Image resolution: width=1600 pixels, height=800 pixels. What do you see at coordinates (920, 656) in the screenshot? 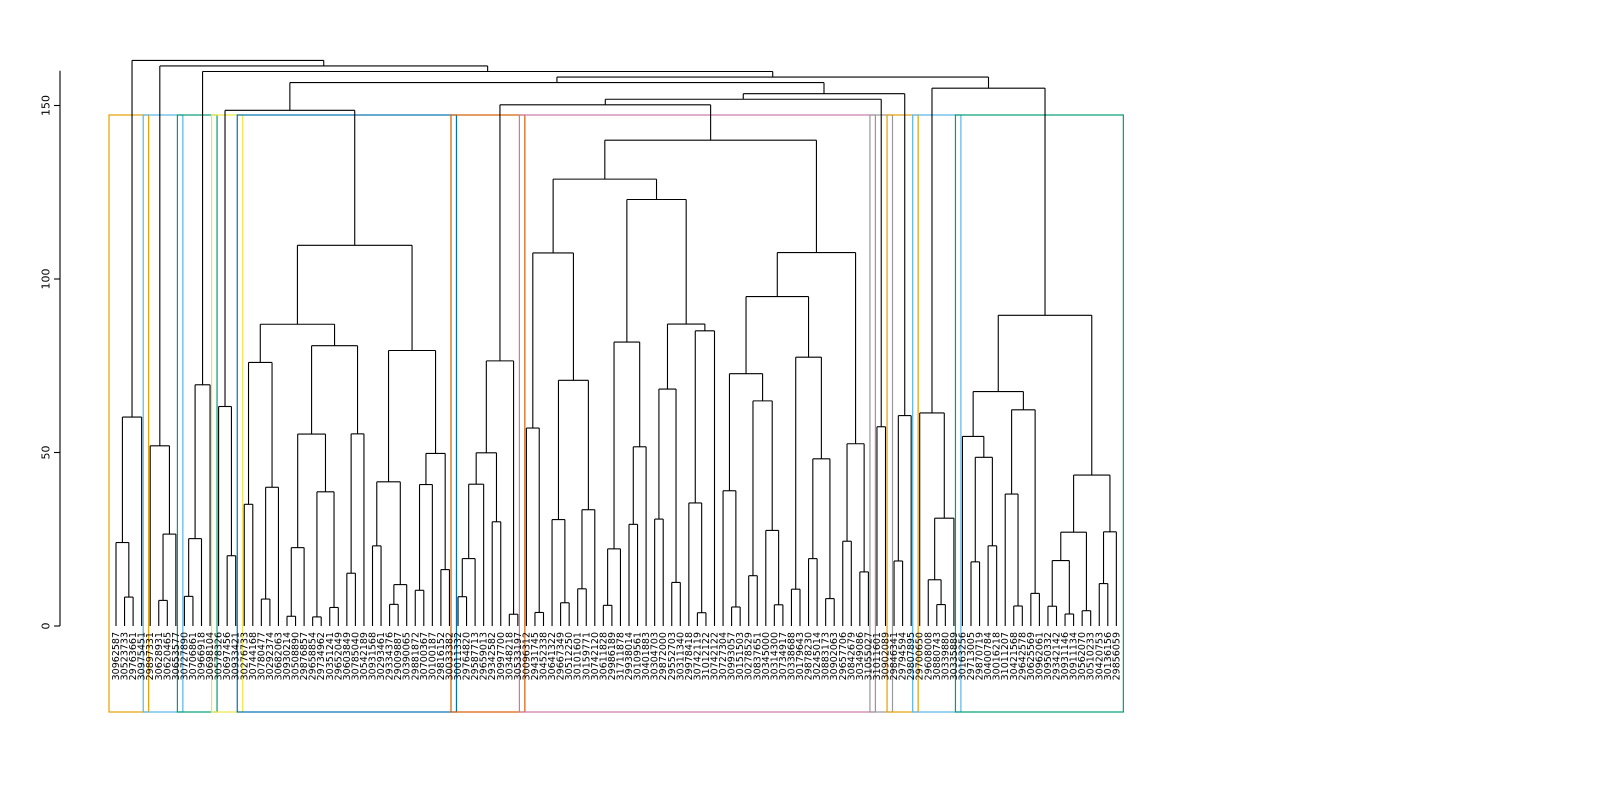
I see `leaf-label: 29700650` at bounding box center [920, 656].